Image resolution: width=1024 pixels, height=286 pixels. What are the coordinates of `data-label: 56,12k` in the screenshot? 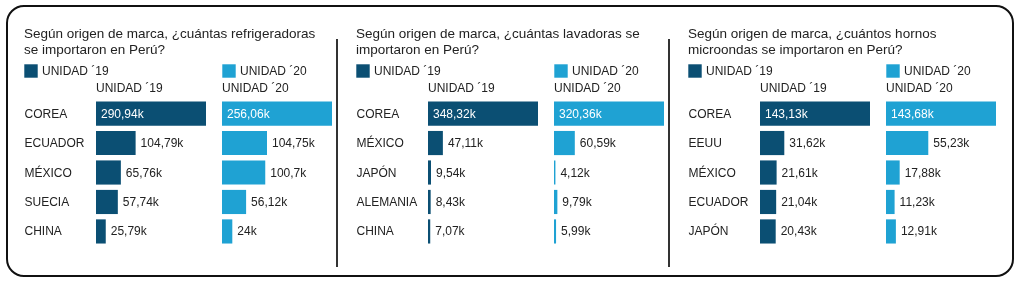 It's located at (270, 201).